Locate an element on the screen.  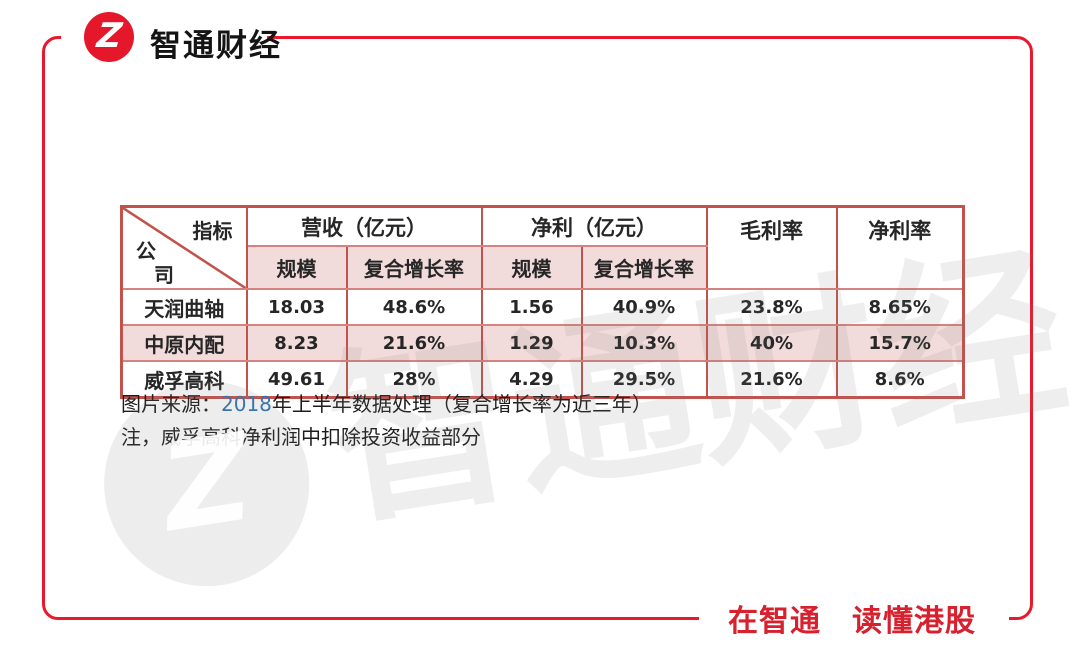
company-name: 威孚高科 is located at coordinates (184, 379).